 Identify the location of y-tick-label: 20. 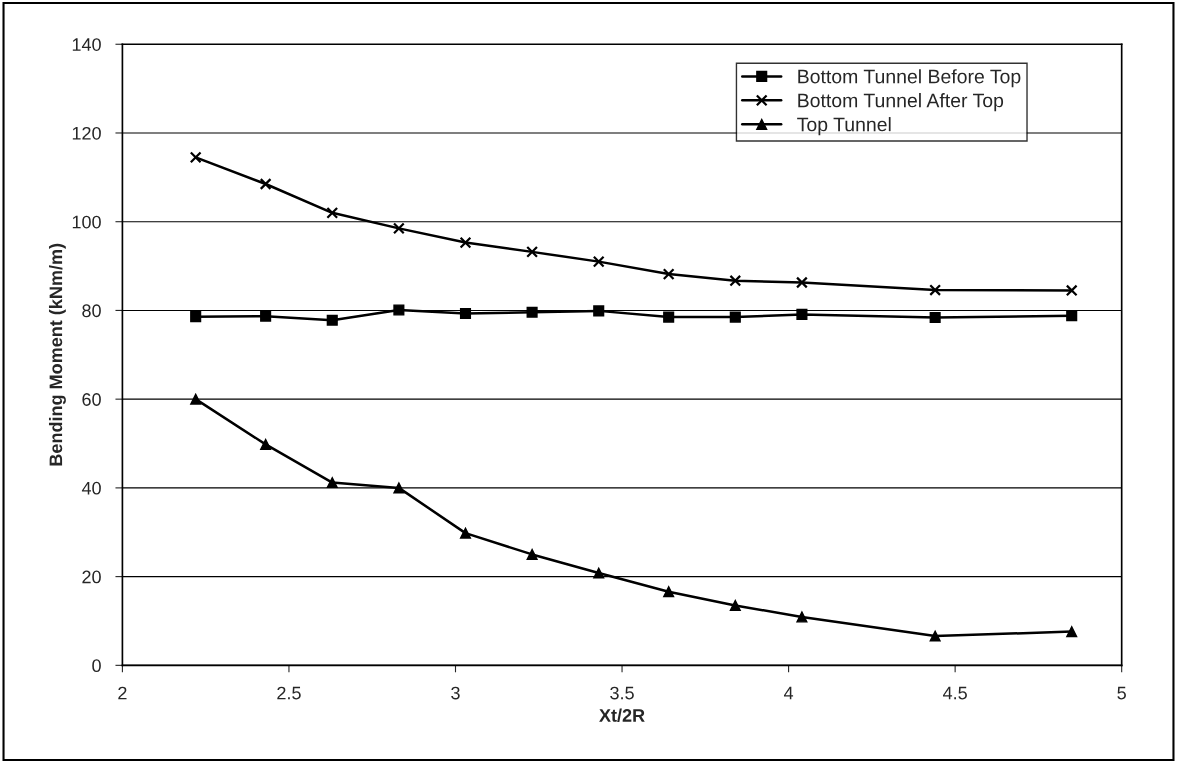
(91, 577).